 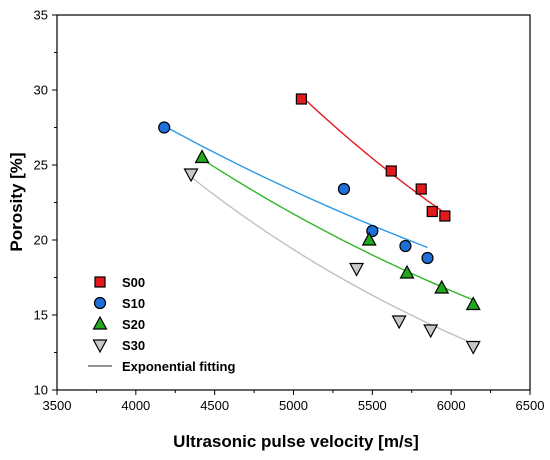 What do you see at coordinates (57, 405) in the screenshot?
I see `x-tick-label: 3500` at bounding box center [57, 405].